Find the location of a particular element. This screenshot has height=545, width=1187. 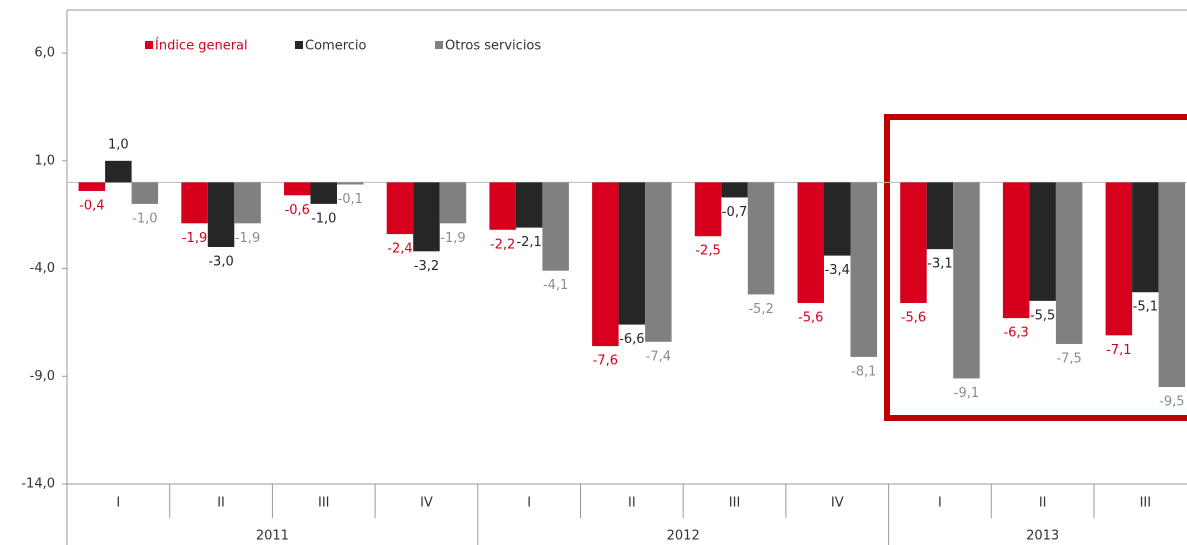

legend-label: Otros servicios is located at coordinates (493, 46).